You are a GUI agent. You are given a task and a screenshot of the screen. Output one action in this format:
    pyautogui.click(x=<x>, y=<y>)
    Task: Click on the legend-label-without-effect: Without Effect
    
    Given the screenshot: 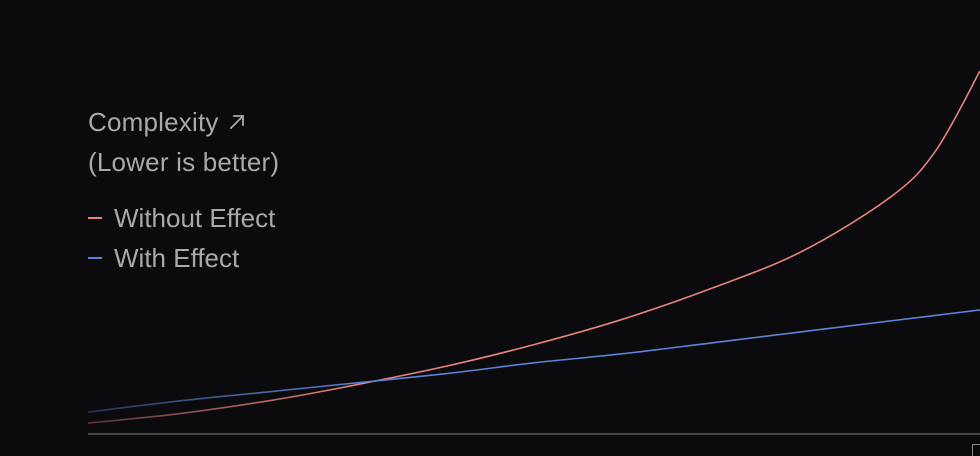 What is the action you would take?
    pyautogui.click(x=195, y=218)
    